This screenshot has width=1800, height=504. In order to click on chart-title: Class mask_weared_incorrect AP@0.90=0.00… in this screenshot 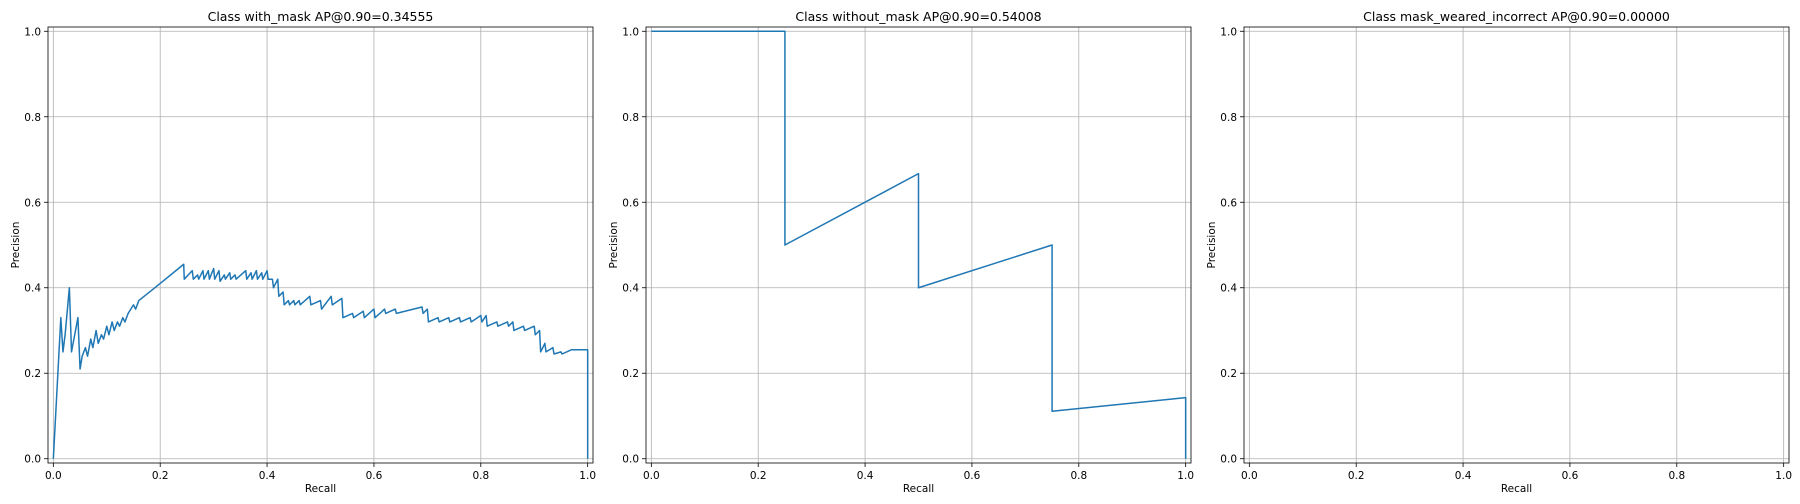, I will do `click(1516, 16)`.